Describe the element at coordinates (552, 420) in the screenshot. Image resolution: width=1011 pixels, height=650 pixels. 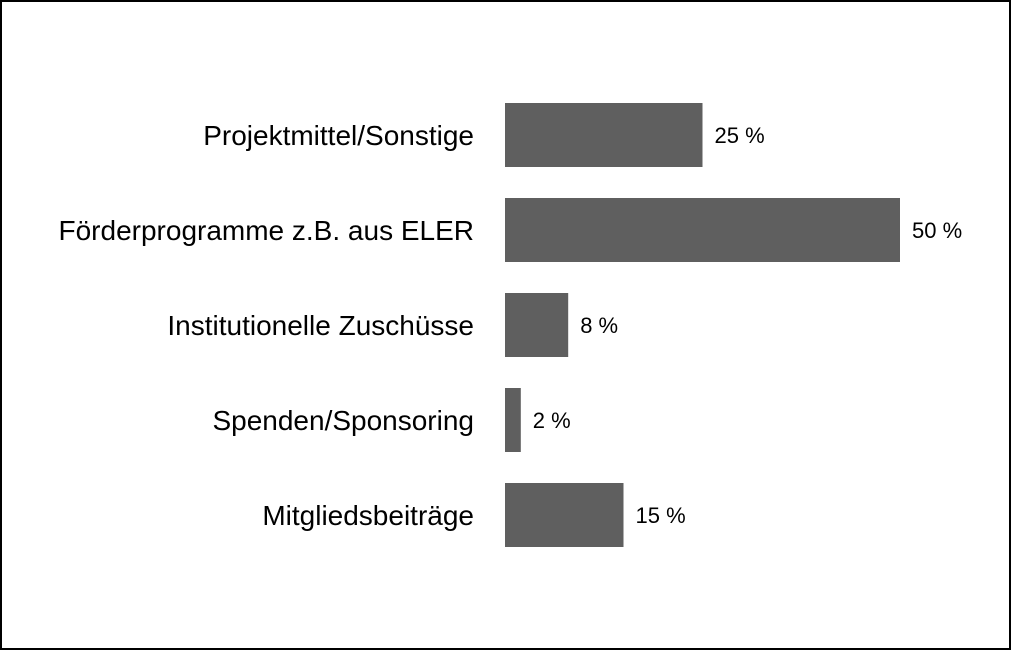
I see `value-label: 2 %` at that location.